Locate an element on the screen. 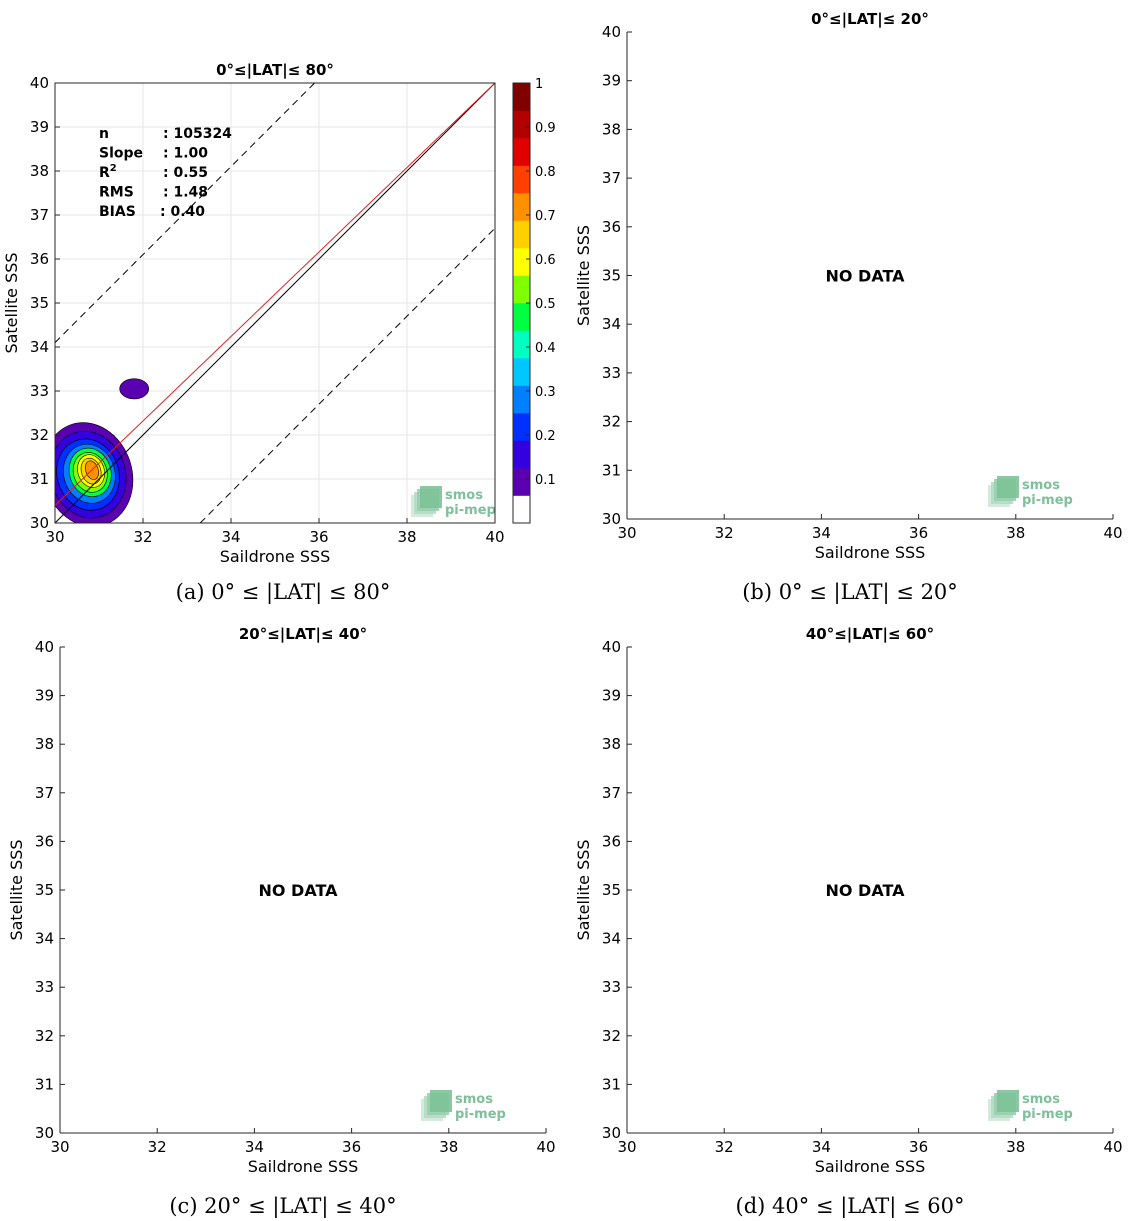  y-tick-label: 35 is located at coordinates (611, 890).